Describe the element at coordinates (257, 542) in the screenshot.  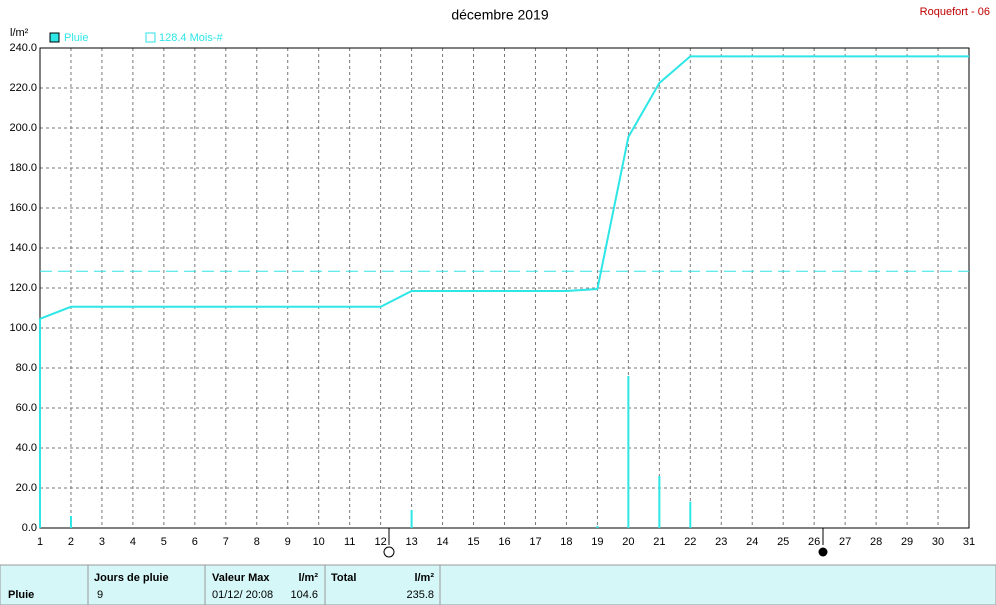
I see `x-tick-label: 8` at that location.